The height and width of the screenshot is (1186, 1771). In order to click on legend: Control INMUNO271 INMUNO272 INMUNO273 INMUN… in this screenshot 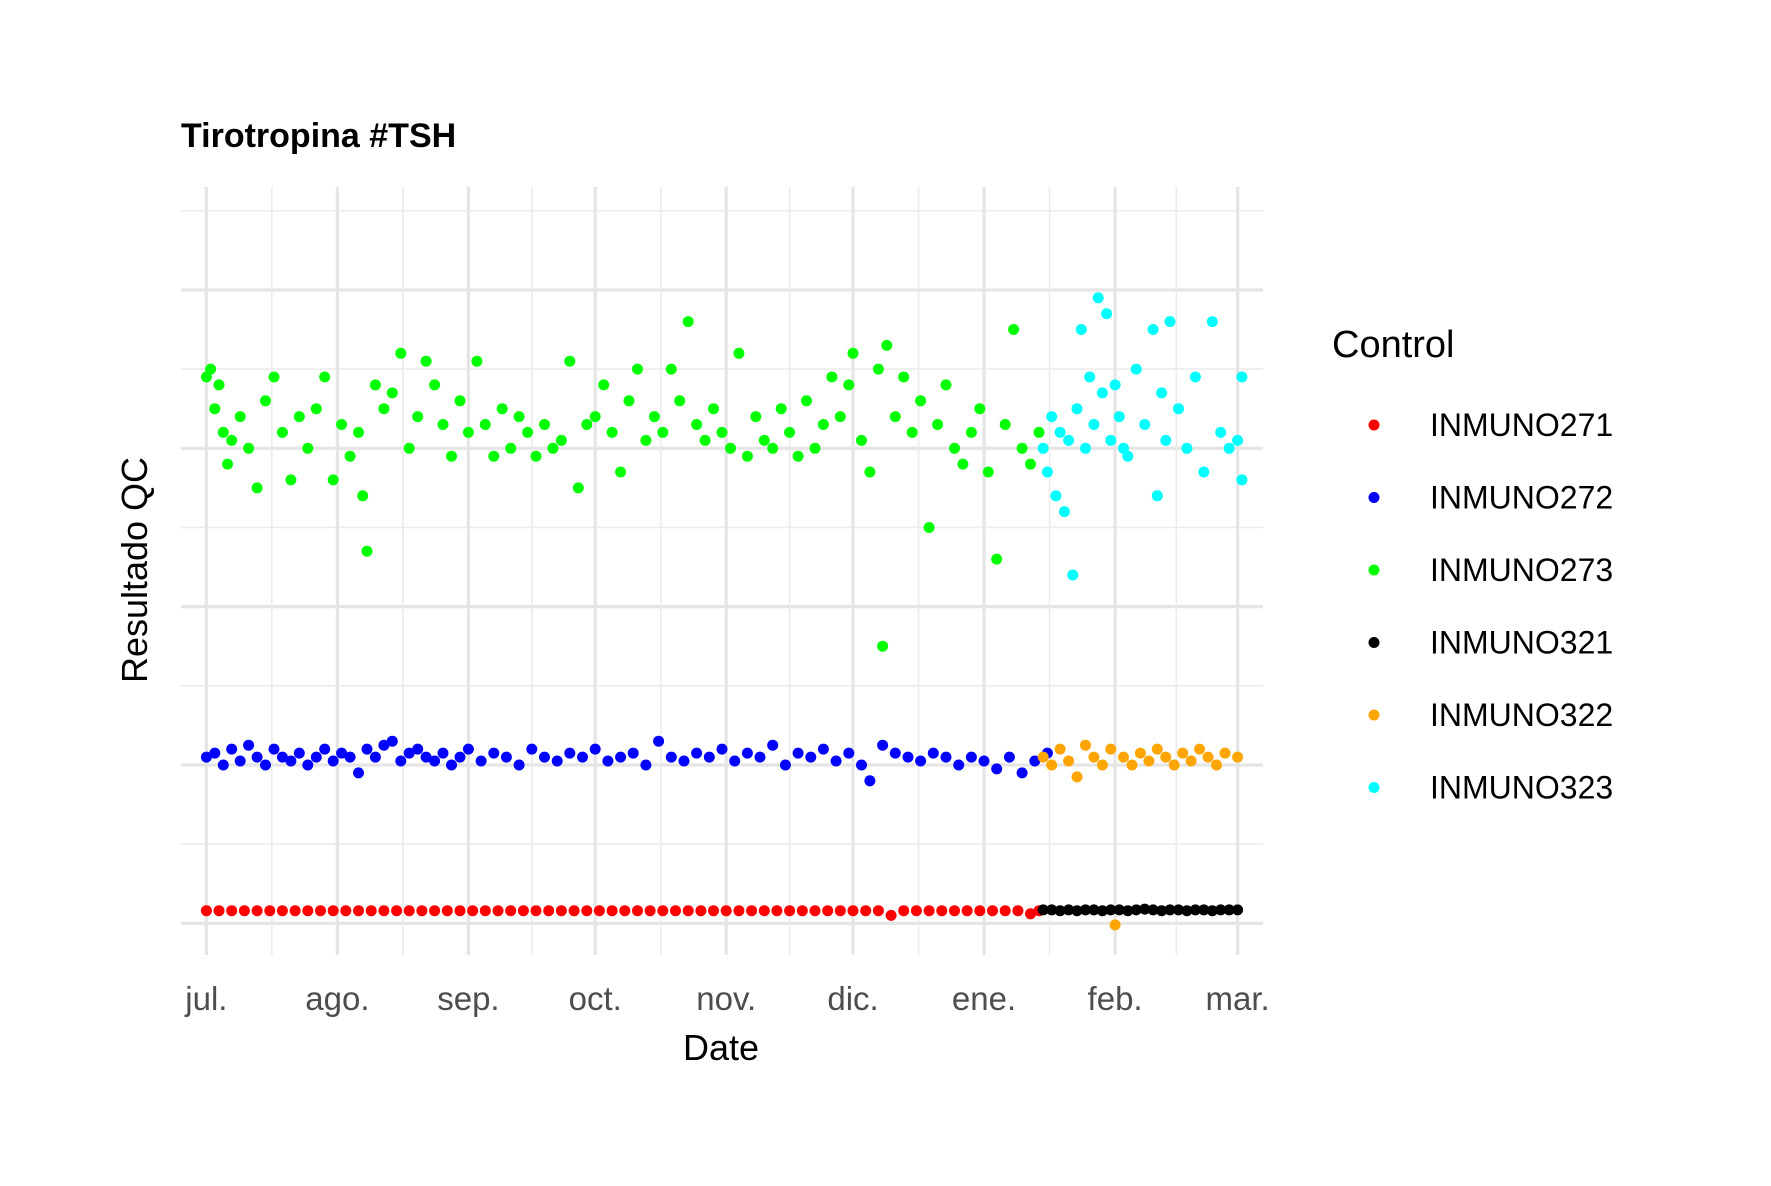, I will do `click(1472, 565)`.